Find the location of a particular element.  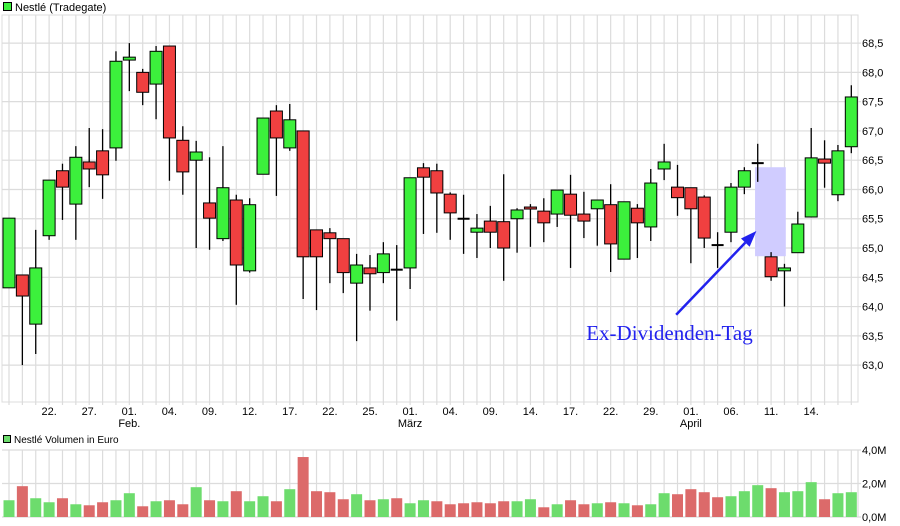

vol-tick-label: 0,0M is located at coordinates (874, 518).